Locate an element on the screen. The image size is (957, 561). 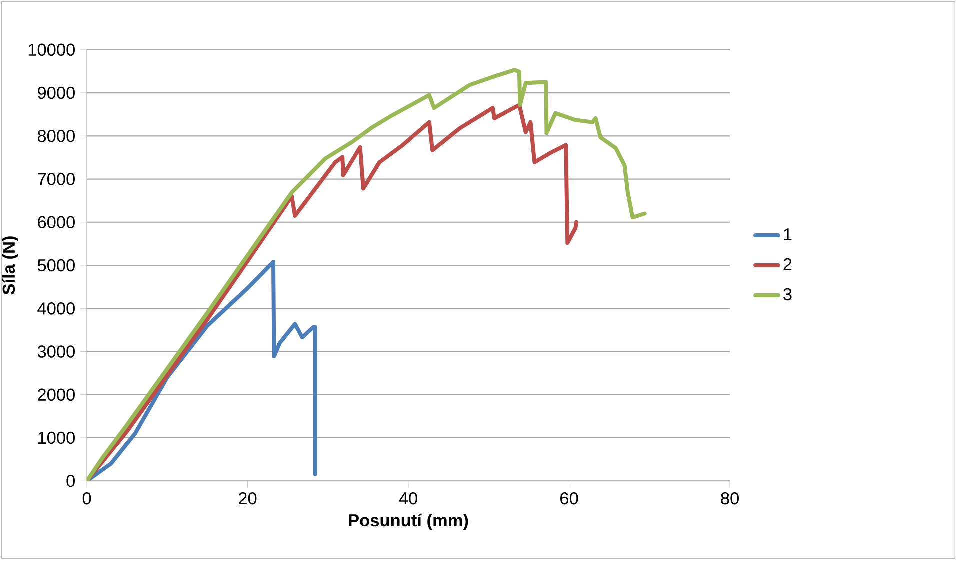
y-tick-label: 5000 is located at coordinates (56, 266).